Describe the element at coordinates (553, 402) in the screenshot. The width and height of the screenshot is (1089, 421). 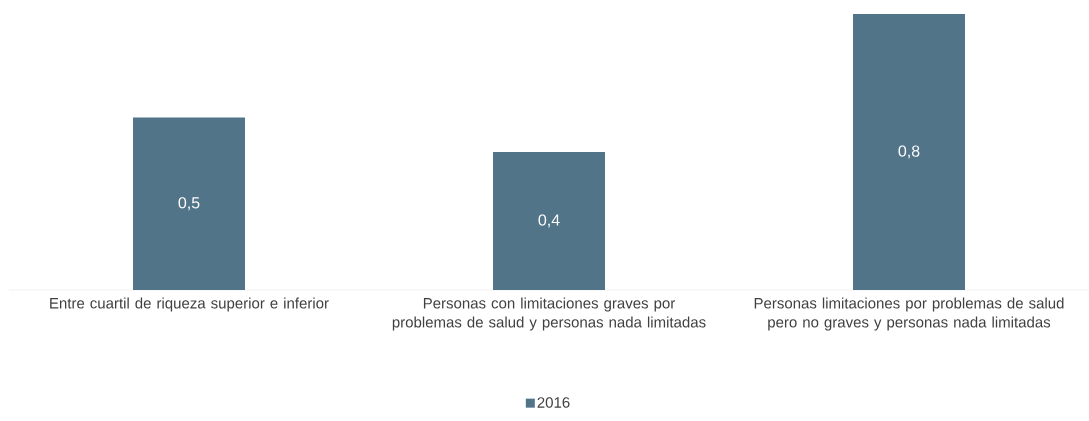
I see `legend-label: 2016` at that location.